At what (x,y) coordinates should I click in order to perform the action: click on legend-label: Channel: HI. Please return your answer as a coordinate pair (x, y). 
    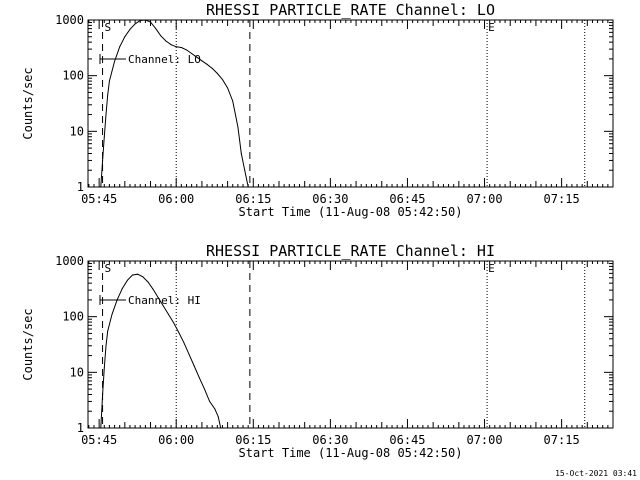
    Looking at the image, I should click on (164, 300).